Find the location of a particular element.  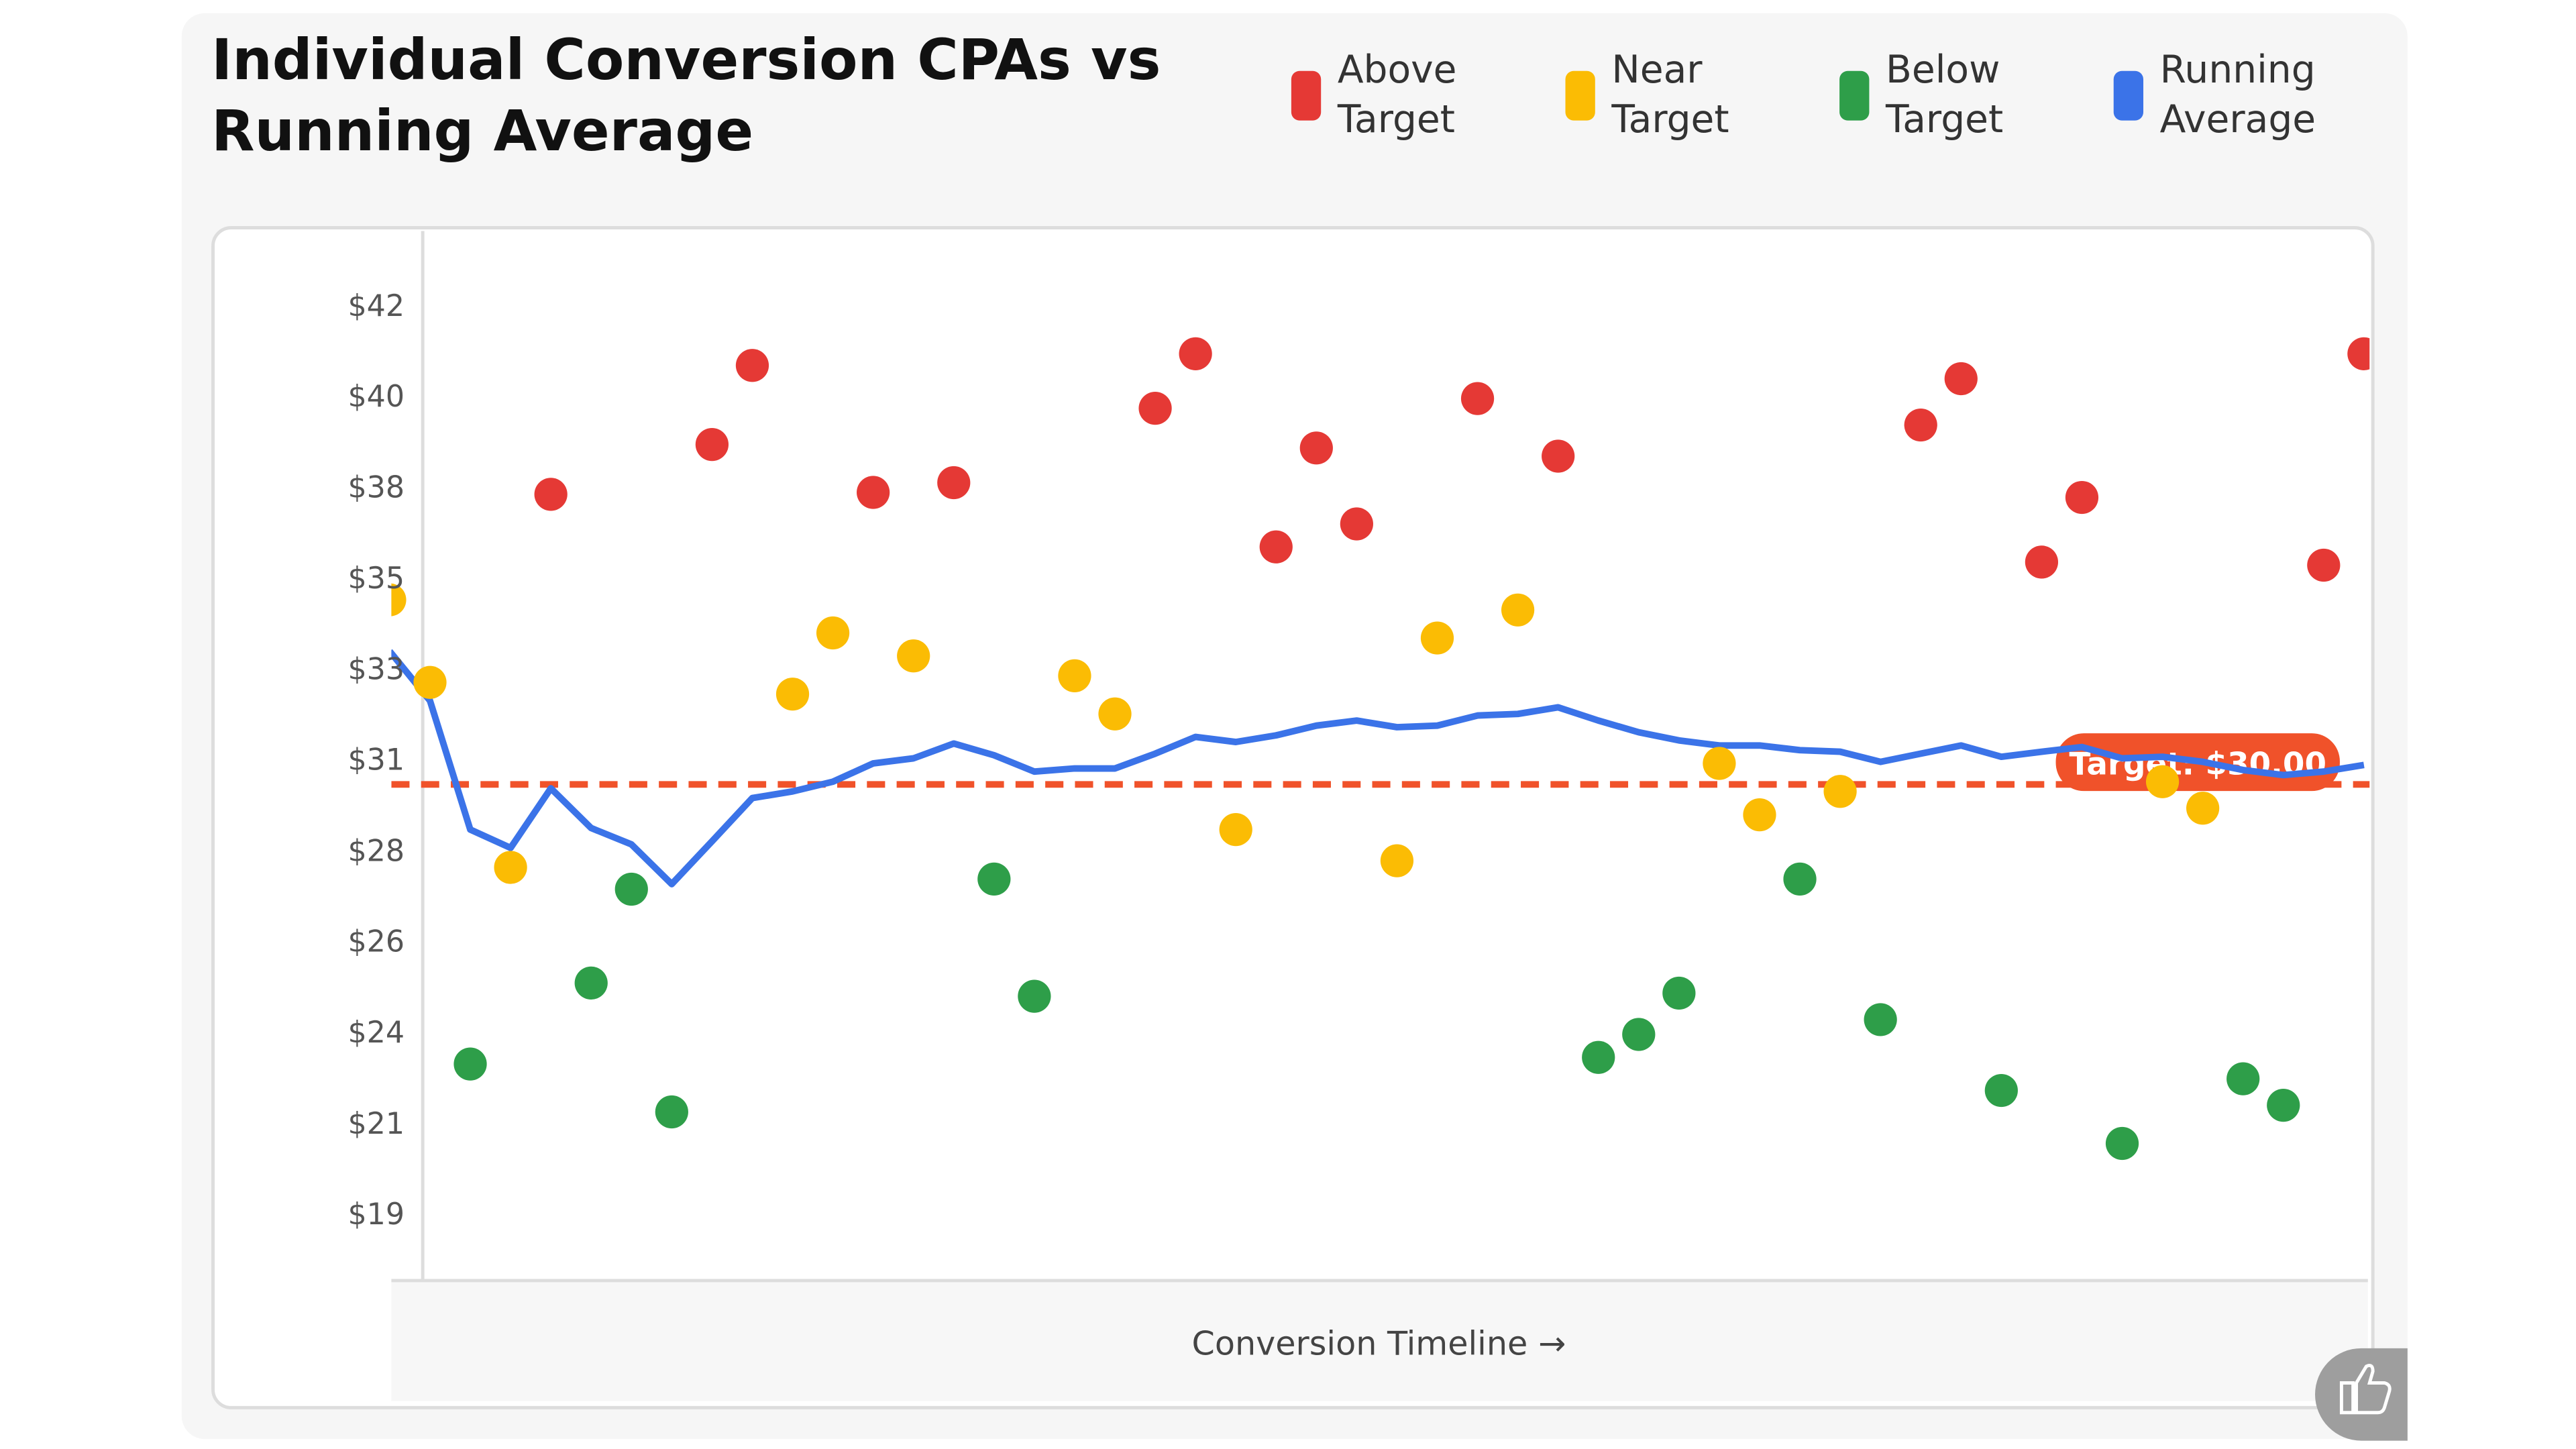

y-tick-label: $24 is located at coordinates (376, 1033).